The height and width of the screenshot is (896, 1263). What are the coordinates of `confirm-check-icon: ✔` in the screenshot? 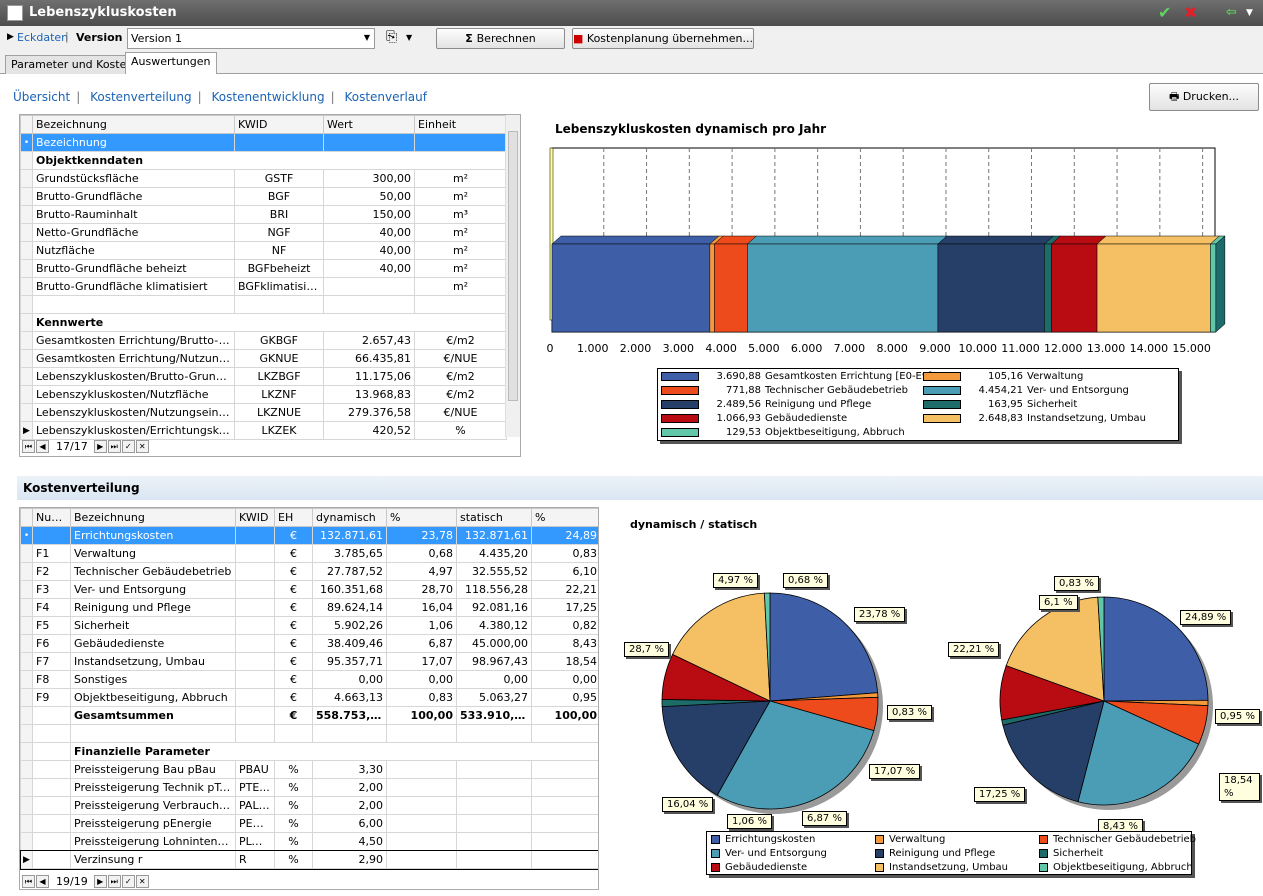 It's located at (1165, 12).